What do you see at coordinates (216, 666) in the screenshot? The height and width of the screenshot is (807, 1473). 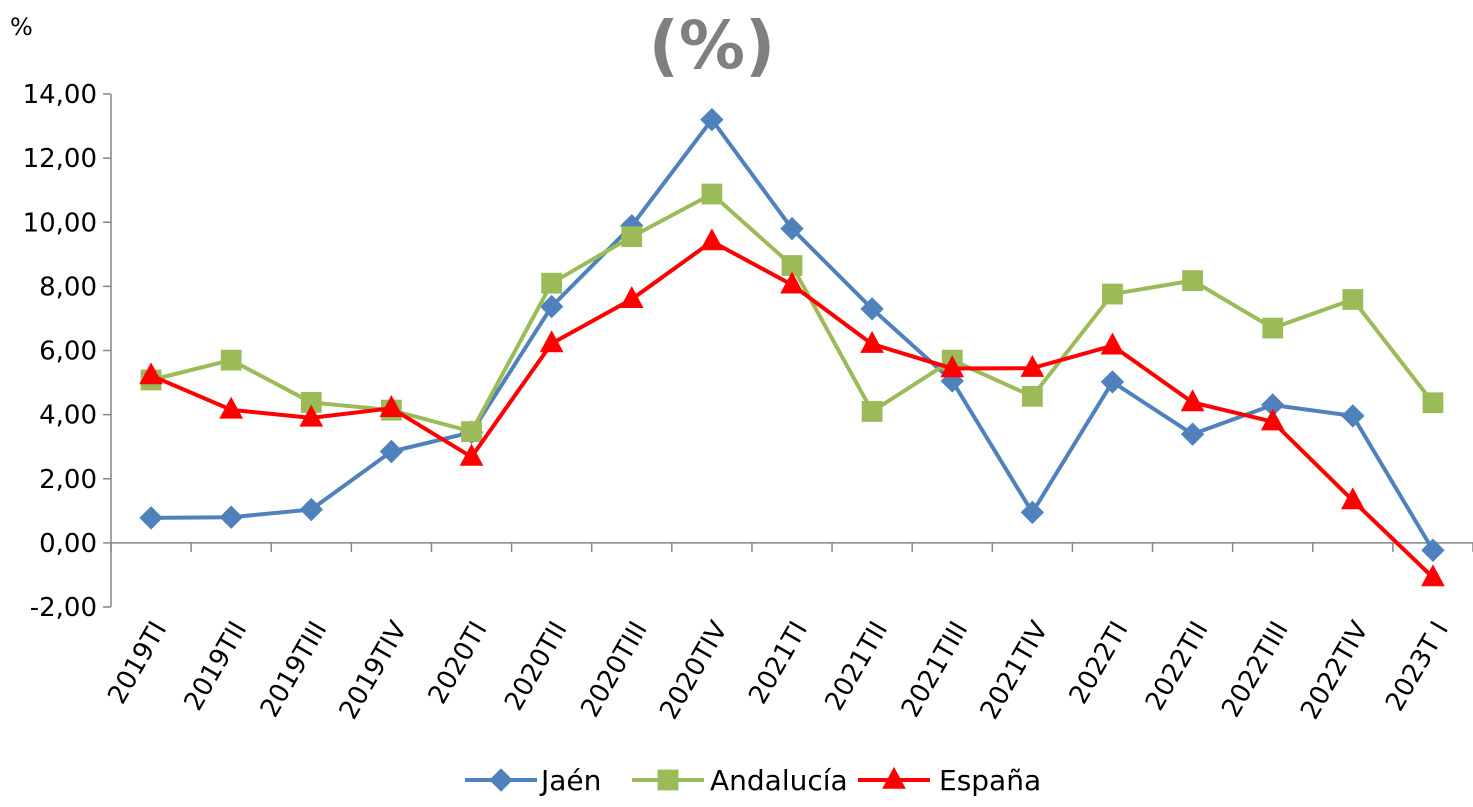 I see `x-tick-label: 2019TII` at bounding box center [216, 666].